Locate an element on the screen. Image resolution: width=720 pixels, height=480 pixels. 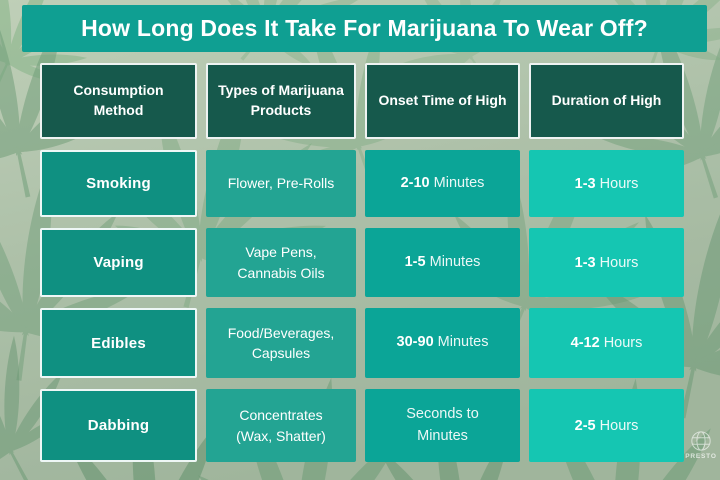
edibles-duration-cell: 4-12 Hours is located at coordinates (606, 343).